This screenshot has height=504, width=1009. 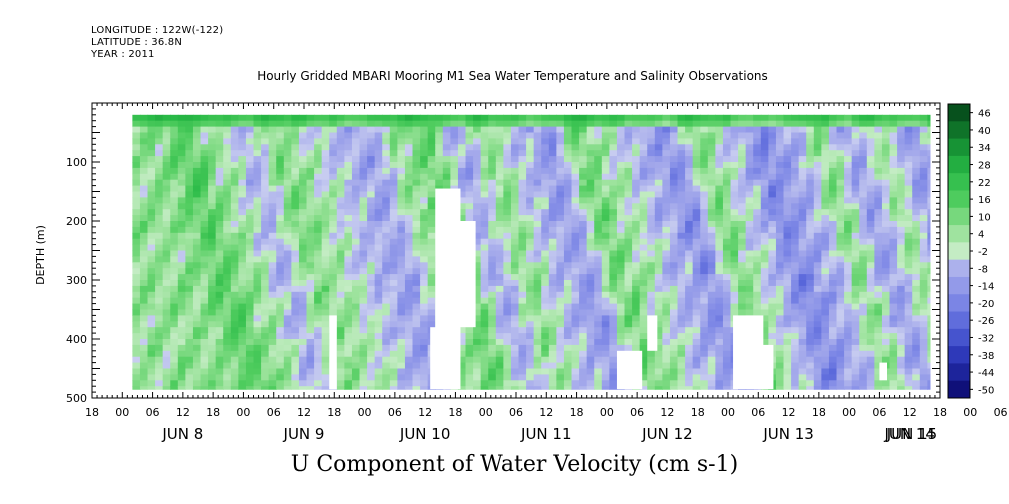 I want to click on colorbar-label: 22, so click(x=984, y=183).